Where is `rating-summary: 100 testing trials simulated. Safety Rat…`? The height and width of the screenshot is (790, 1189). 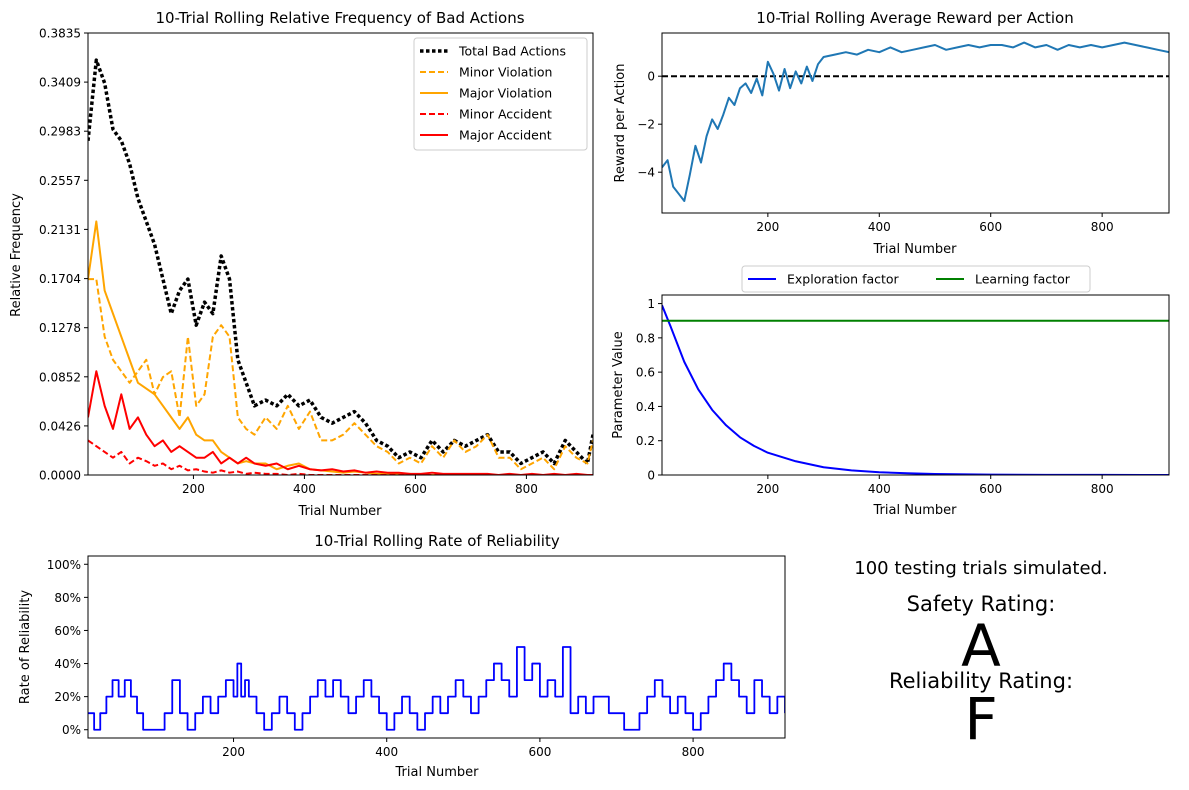 rating-summary: 100 testing trials simulated. Safety Rat… is located at coordinates (980, 655).